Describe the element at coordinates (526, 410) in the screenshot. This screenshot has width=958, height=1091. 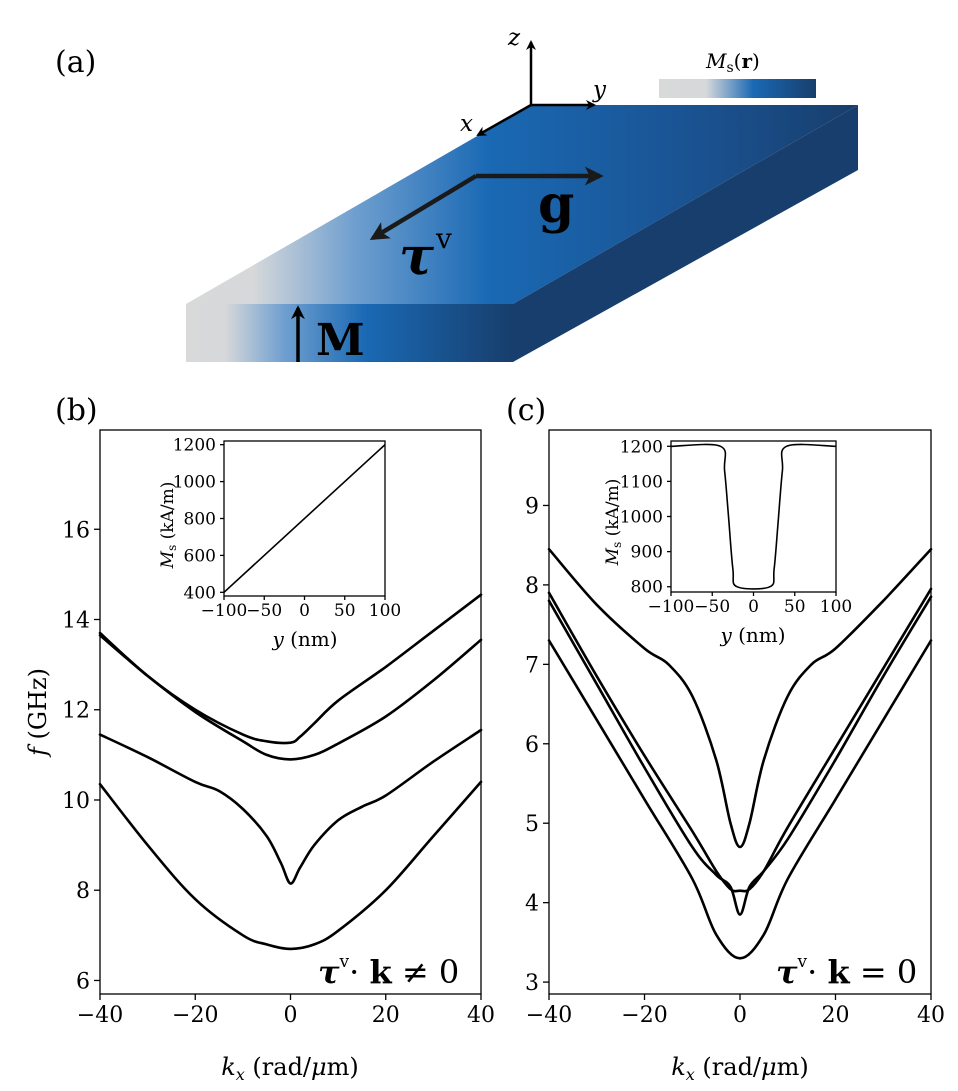
I see `panel-c-label: (c)` at that location.